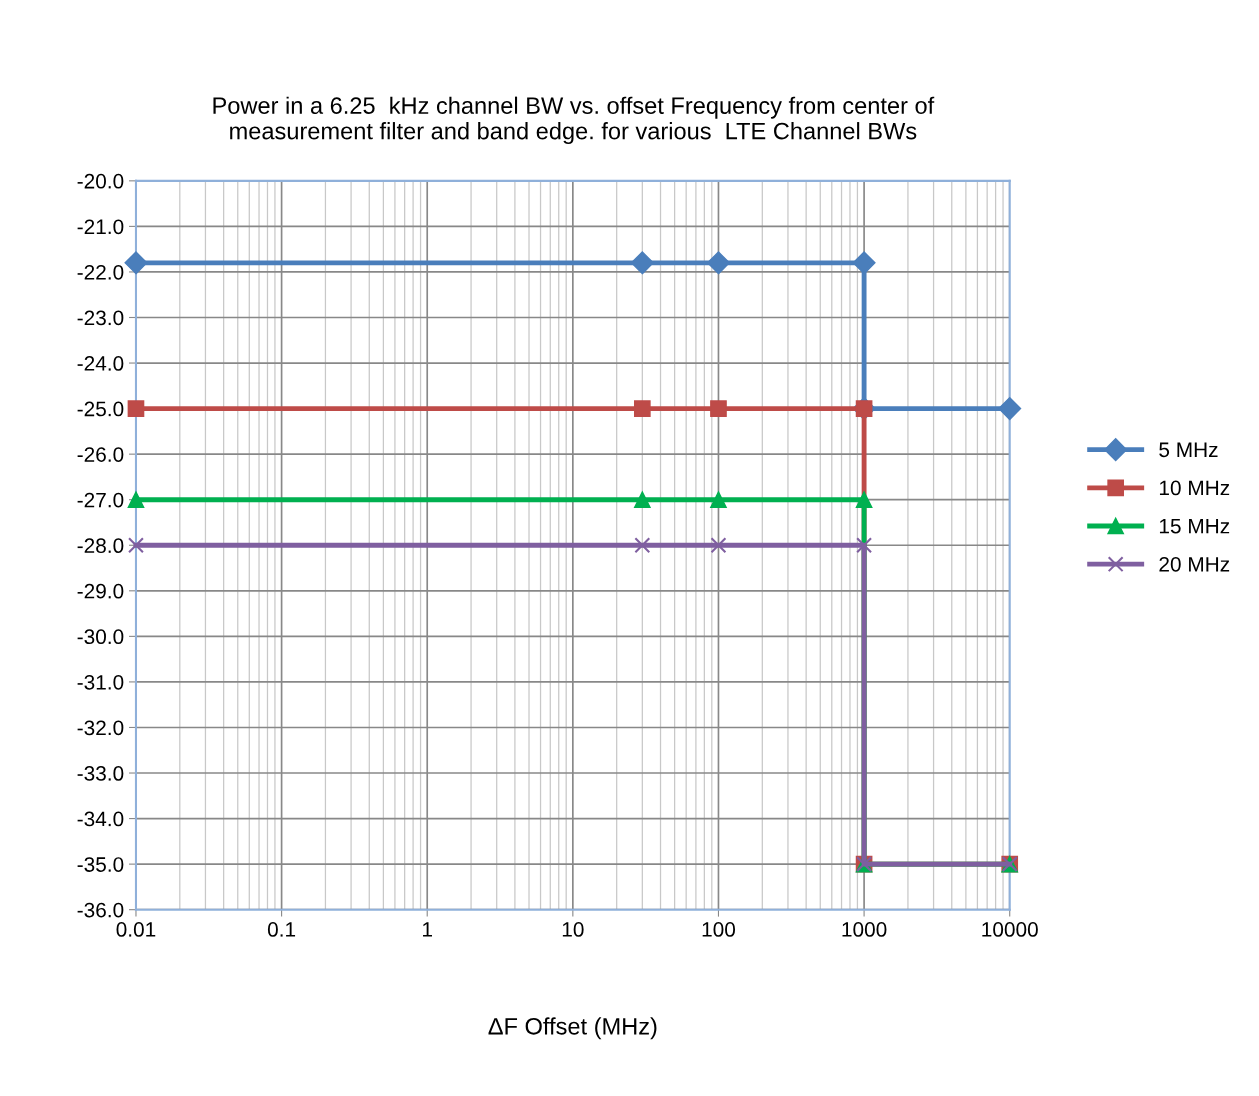 The width and height of the screenshot is (1259, 1096). I want to click on legend-label: 5 MHz, so click(1188, 450).